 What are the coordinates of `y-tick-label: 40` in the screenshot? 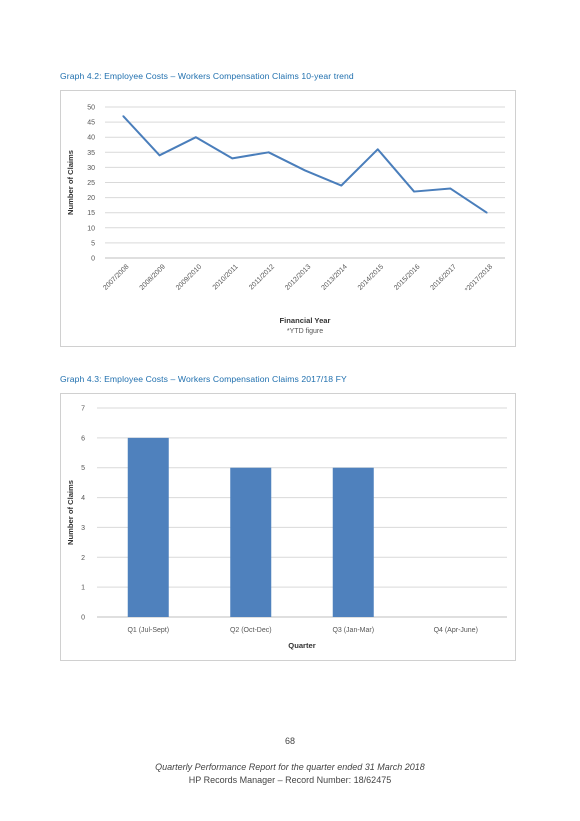 It's located at (91, 138).